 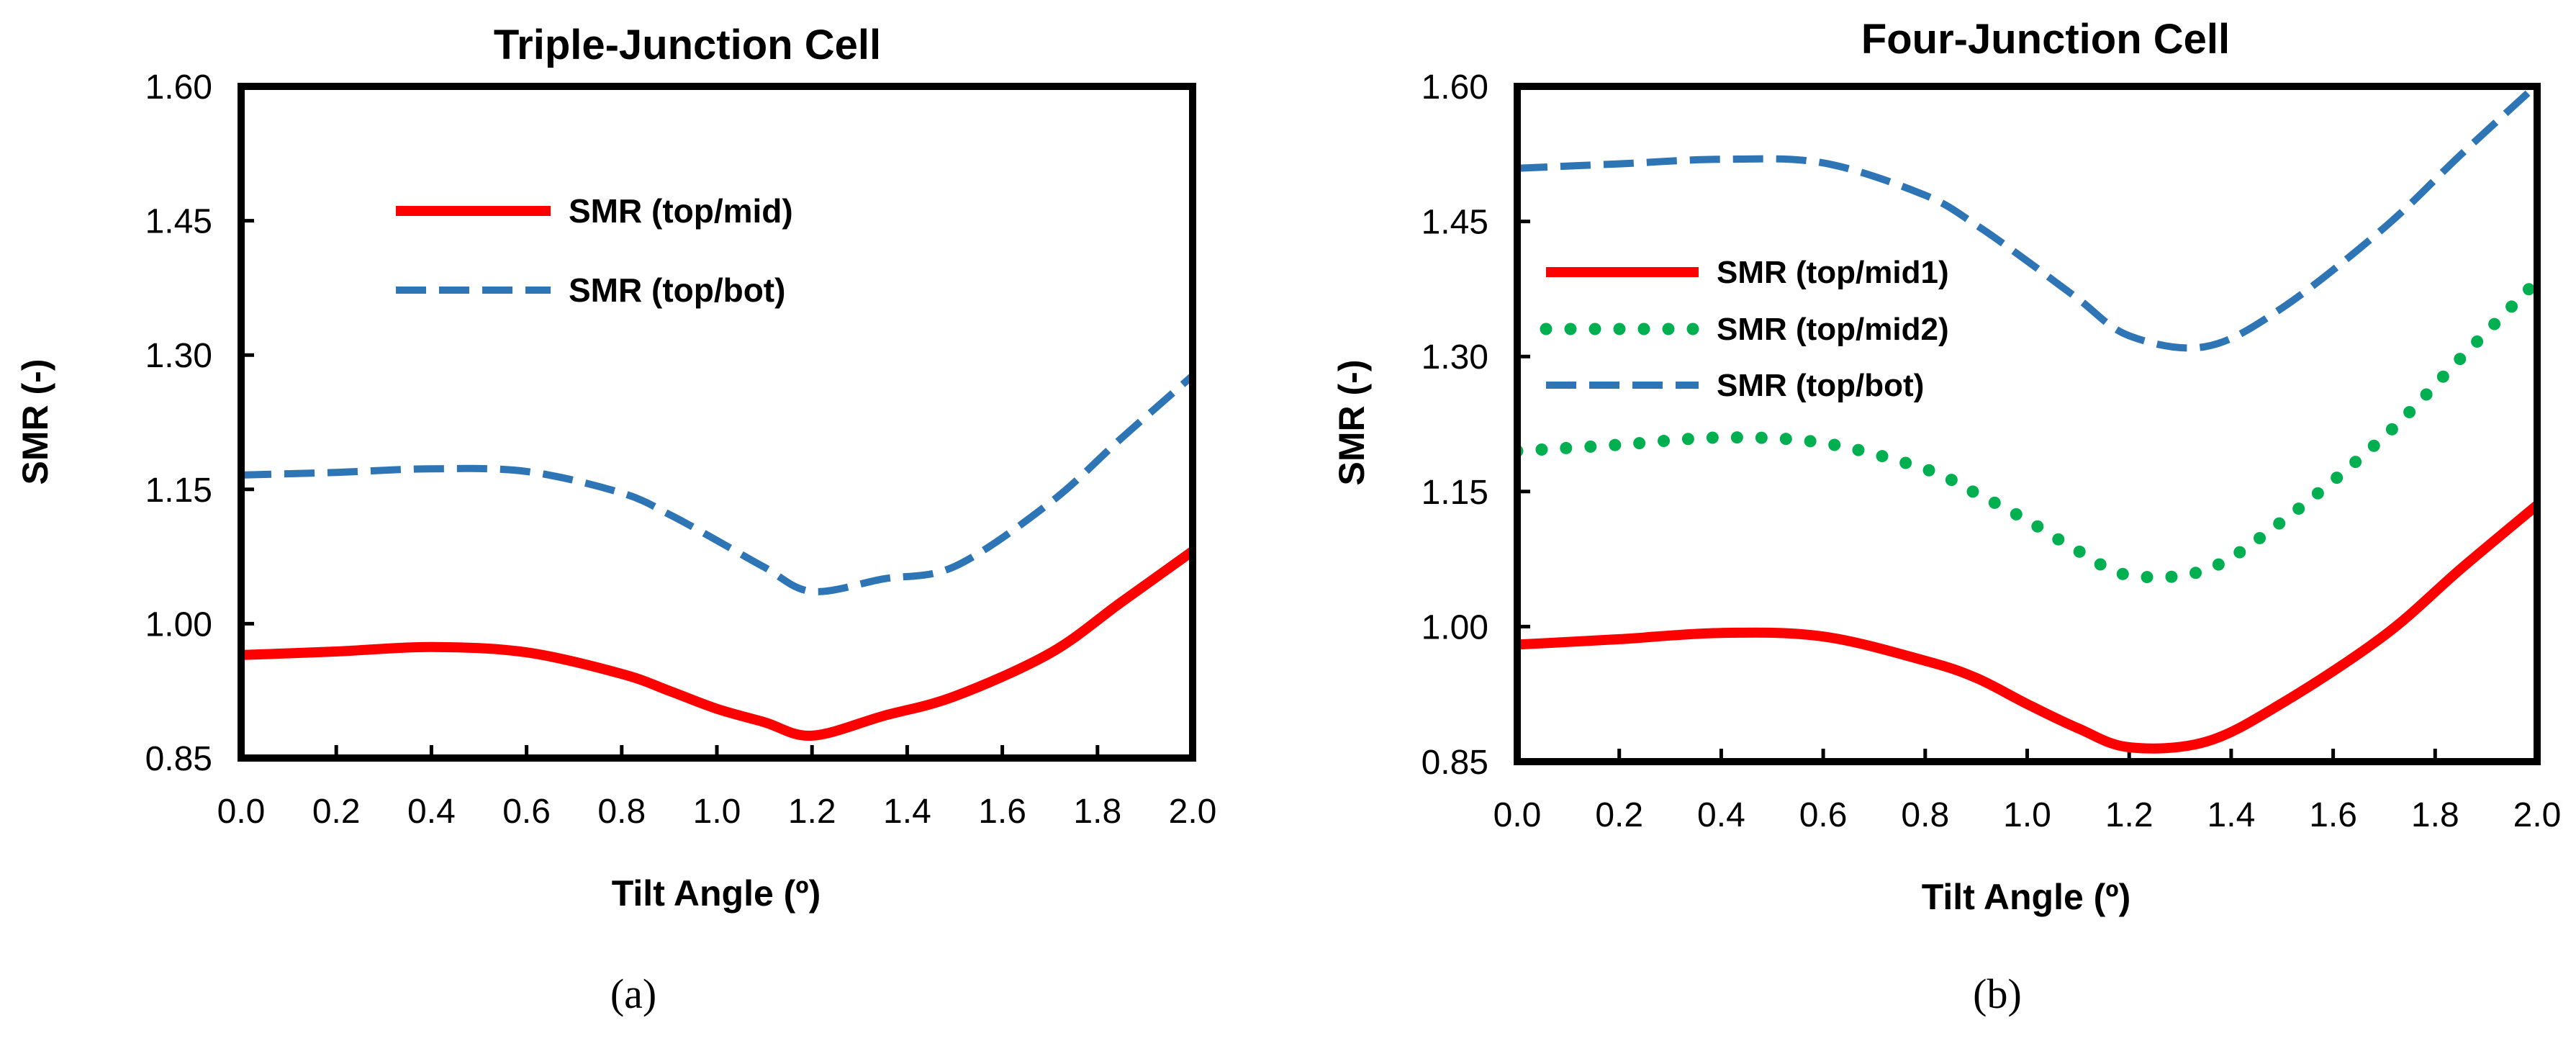 I want to click on panel-b-series-top-mid1-line, so click(x=2027, y=628).